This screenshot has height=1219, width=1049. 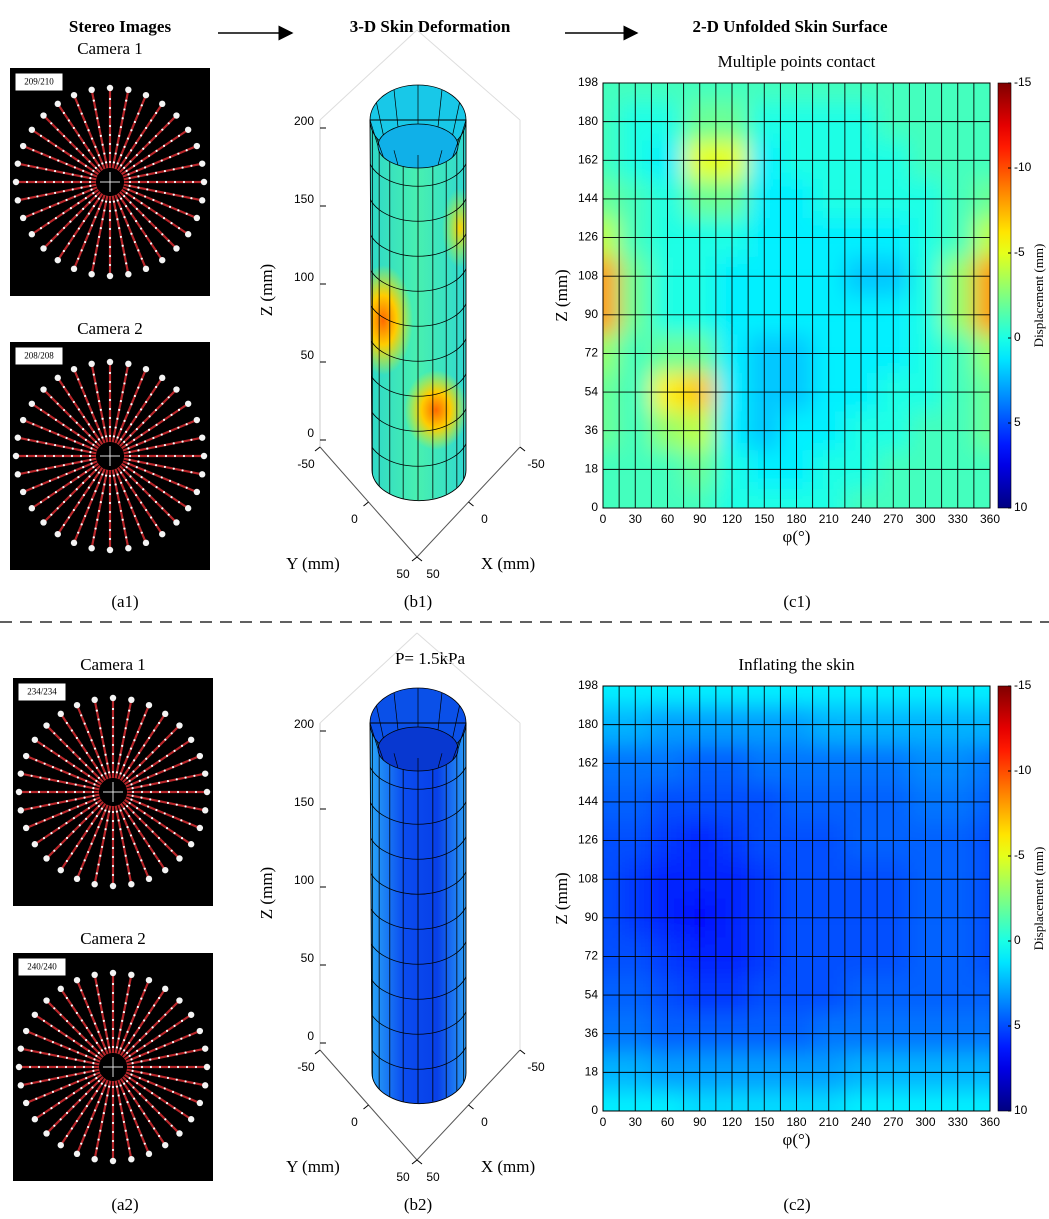 What do you see at coordinates (120, 26) in the screenshot?
I see `column-header: Stereo Images` at bounding box center [120, 26].